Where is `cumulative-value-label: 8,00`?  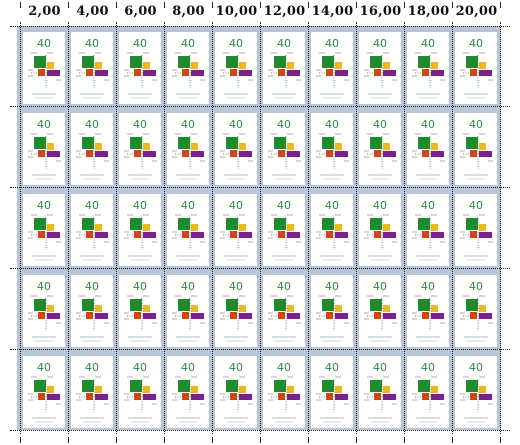 cumulative-value-label: 8,00 is located at coordinates (188, 11).